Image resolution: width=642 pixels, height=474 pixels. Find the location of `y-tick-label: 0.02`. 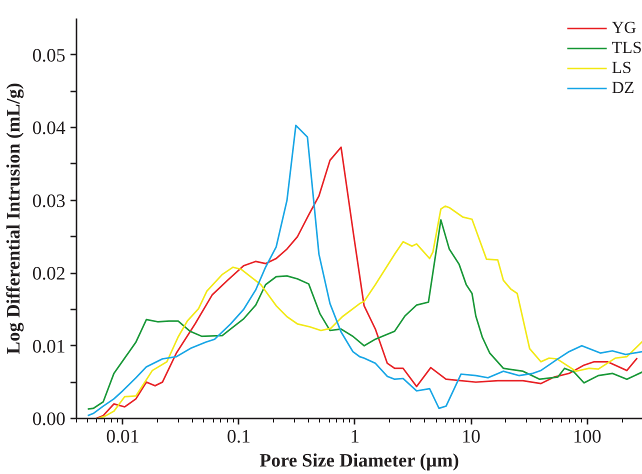

y-tick-label: 0.02 is located at coordinates (49, 274).